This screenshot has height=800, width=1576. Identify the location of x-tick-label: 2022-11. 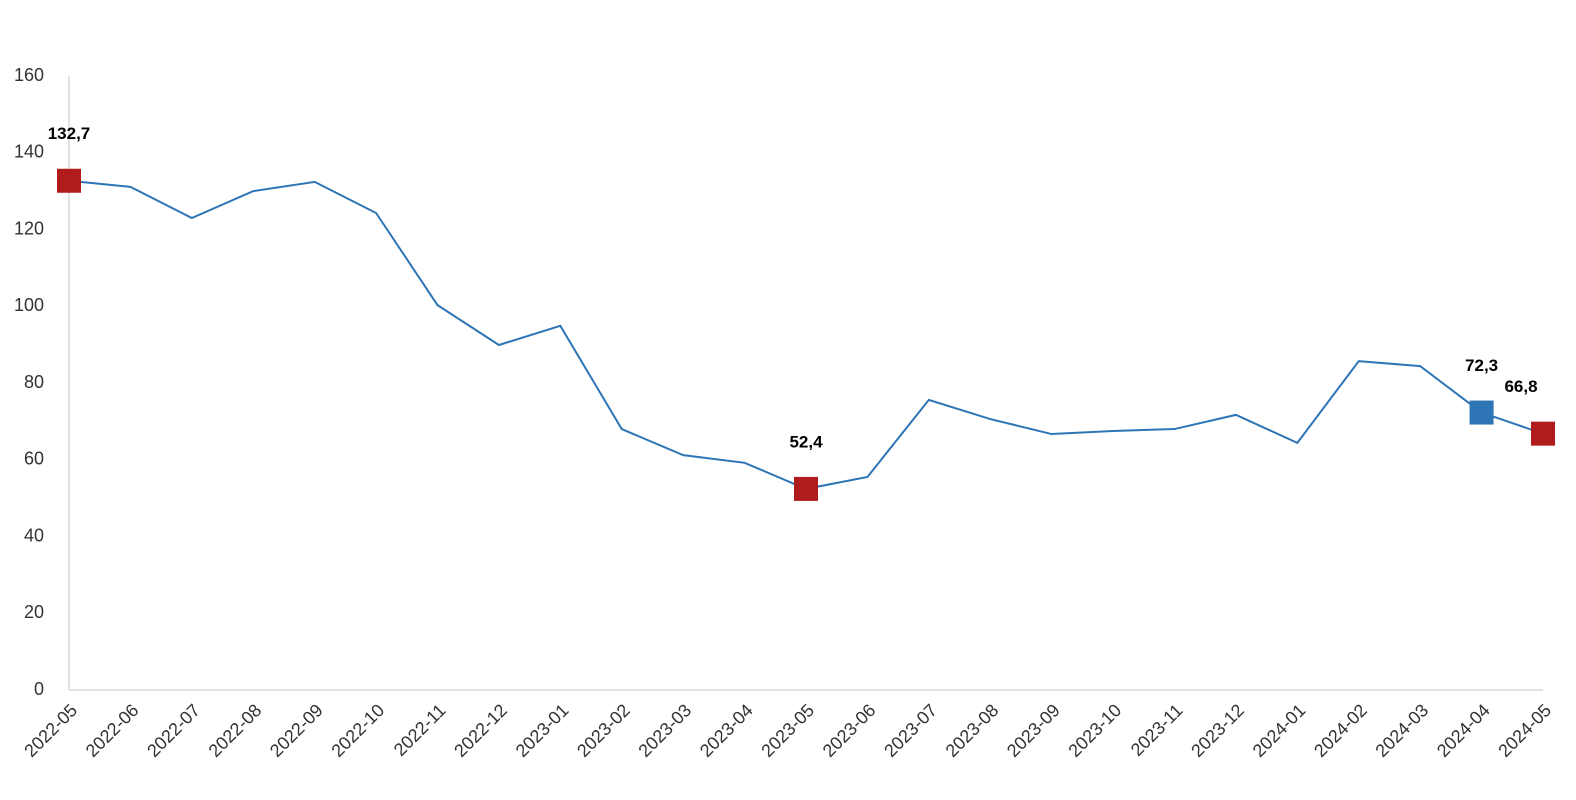
(420, 730).